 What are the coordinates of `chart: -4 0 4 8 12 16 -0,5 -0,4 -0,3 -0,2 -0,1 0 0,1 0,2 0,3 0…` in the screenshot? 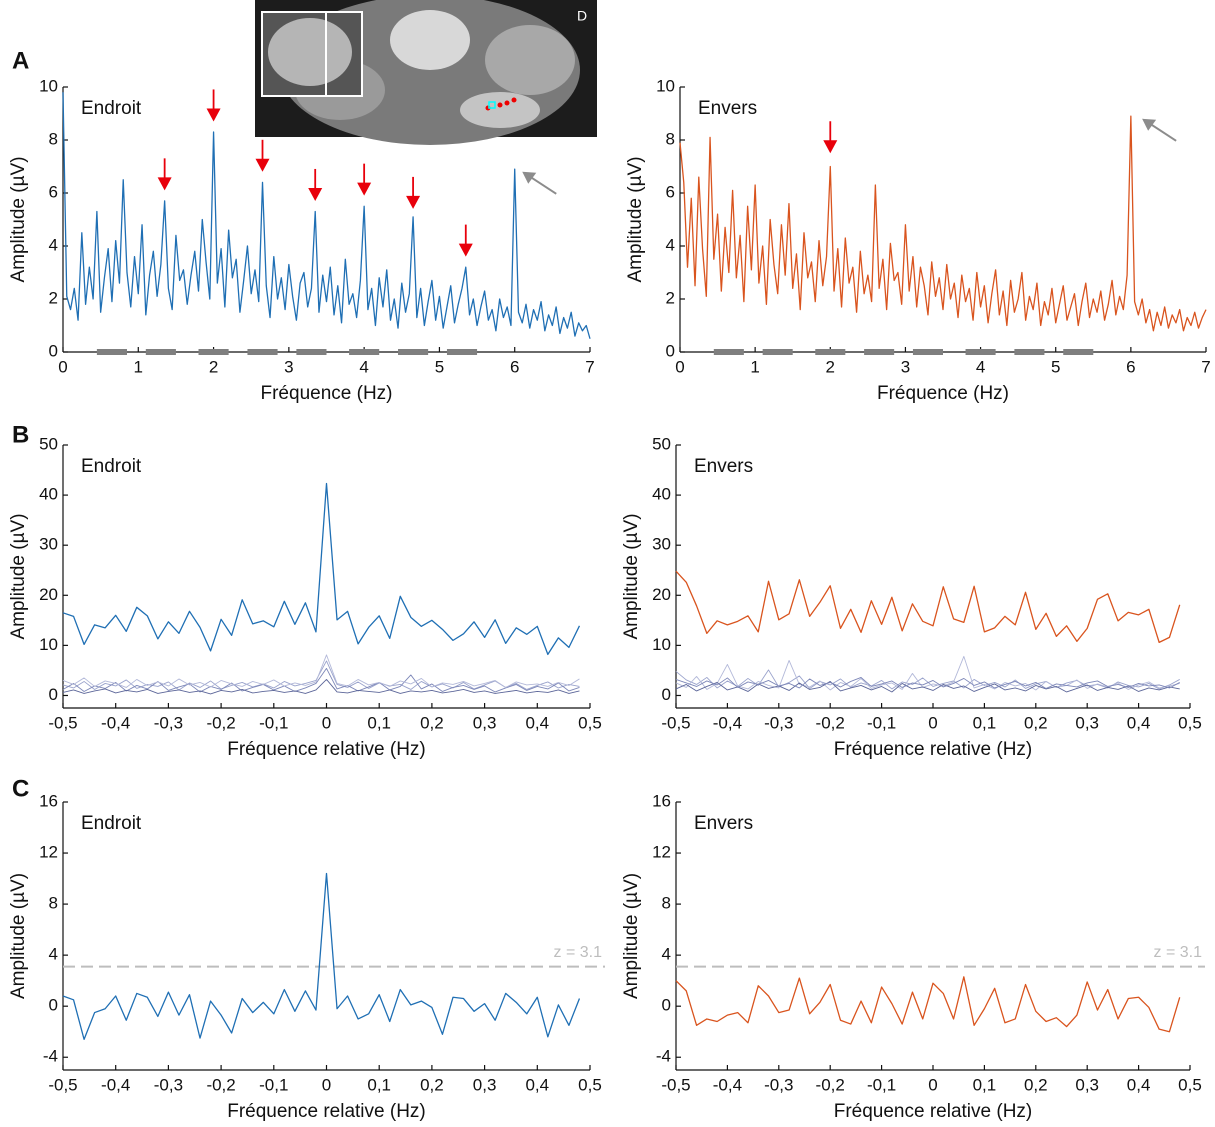 It's located at (306, 956).